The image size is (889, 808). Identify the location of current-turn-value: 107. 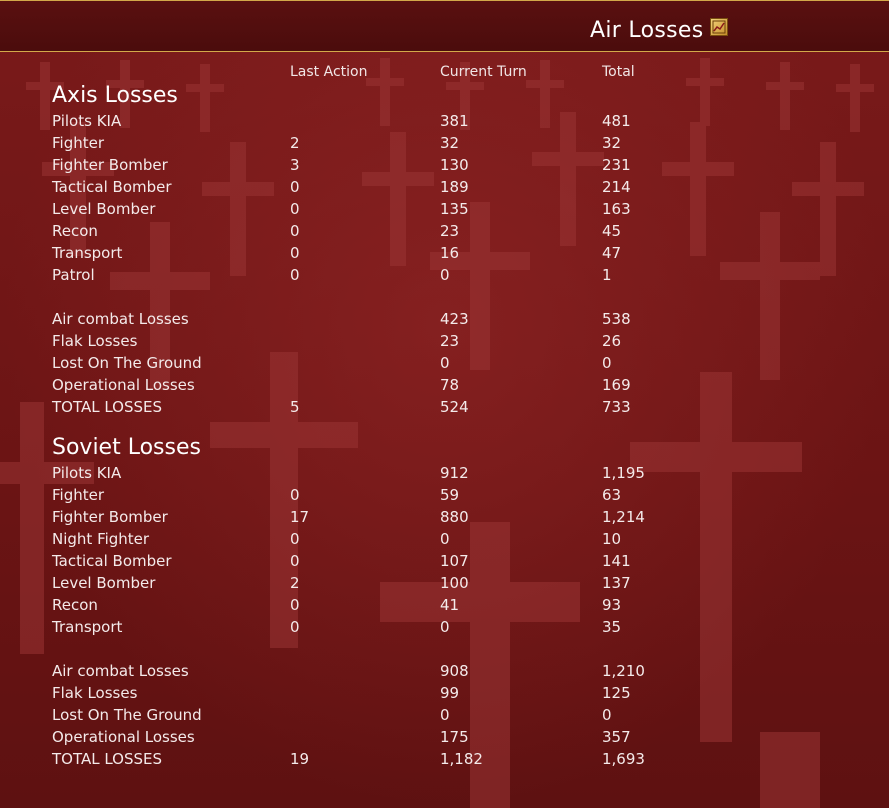
(454, 561).